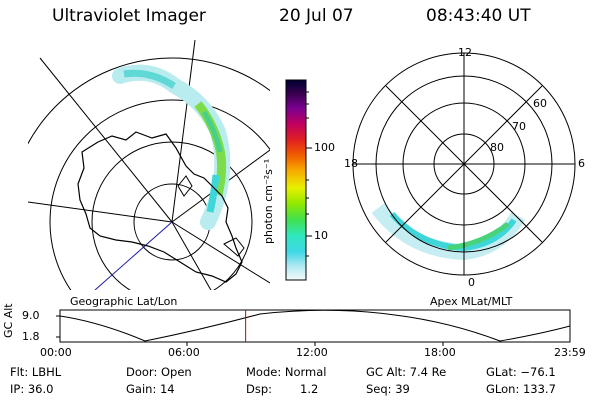 The height and width of the screenshot is (400, 600). I want to click on image-time: 08:43:40 UT, so click(478, 16).